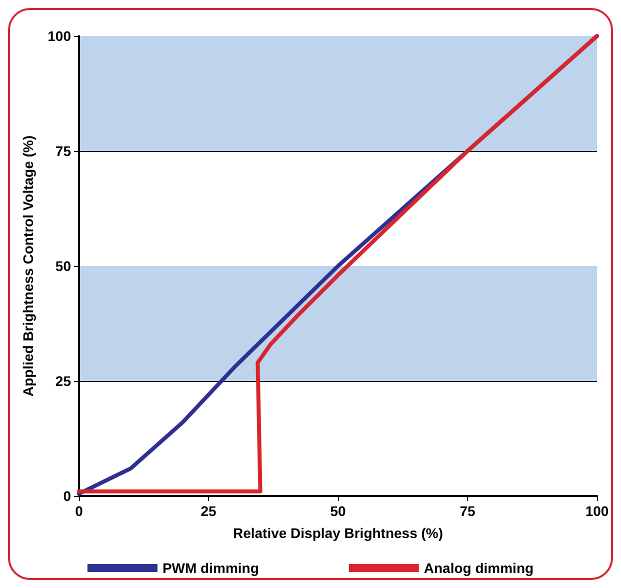  Describe the element at coordinates (468, 511) in the screenshot. I see `x-tick-label: 75` at that location.